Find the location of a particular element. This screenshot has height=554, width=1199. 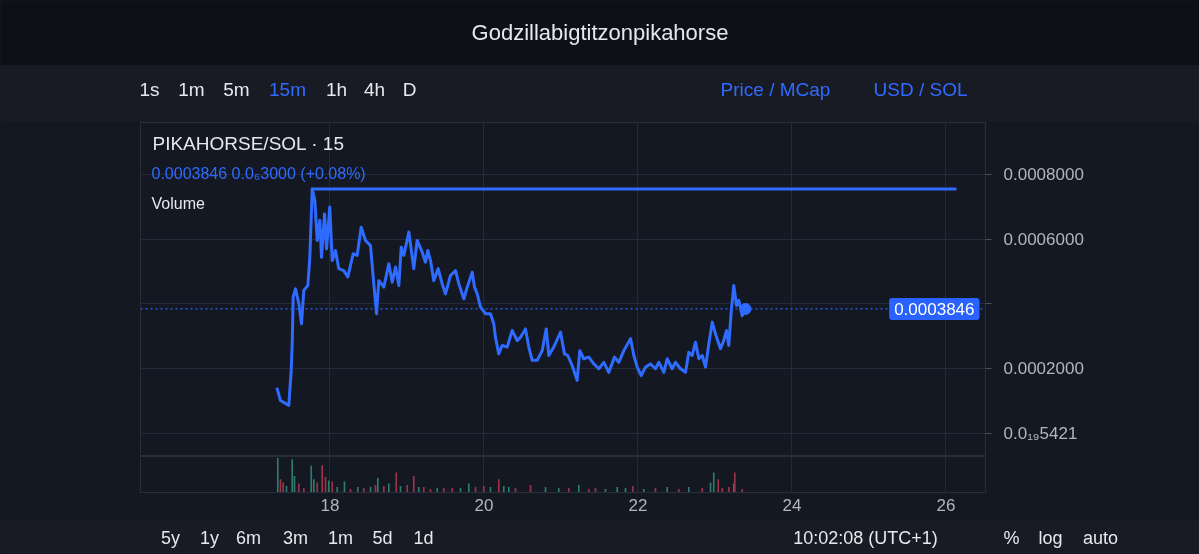

text: log is located at coordinates (1050, 537).